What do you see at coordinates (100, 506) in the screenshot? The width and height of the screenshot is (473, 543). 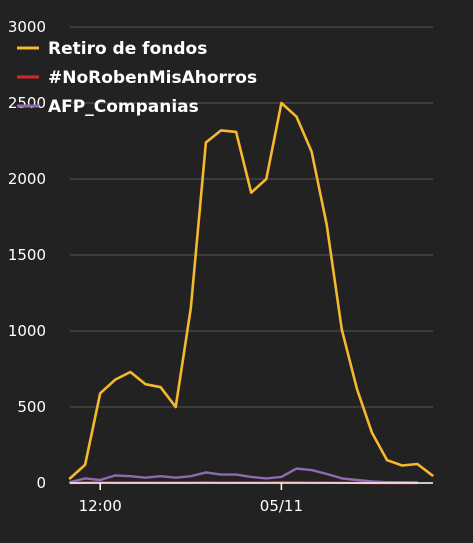 I see `x-tick-label: 12:00` at bounding box center [100, 506].